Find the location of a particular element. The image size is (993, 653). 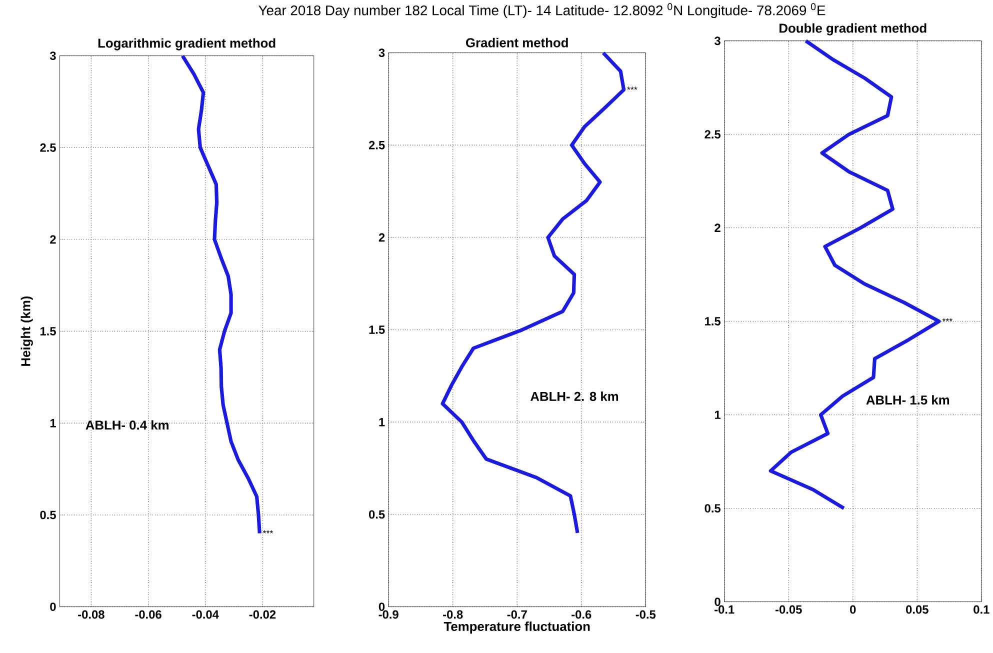

x-tick-label: -0.02 is located at coordinates (262, 614).